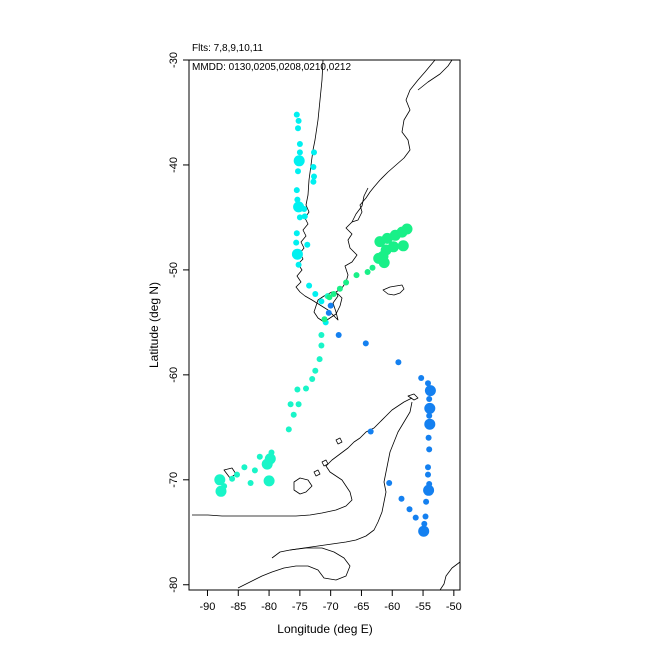 Image resolution: width=650 pixels, height=650 pixels. What do you see at coordinates (271, 67) in the screenshot?
I see `dates-label: MMDD: 0130,0205,0208,0210,0212` at bounding box center [271, 67].